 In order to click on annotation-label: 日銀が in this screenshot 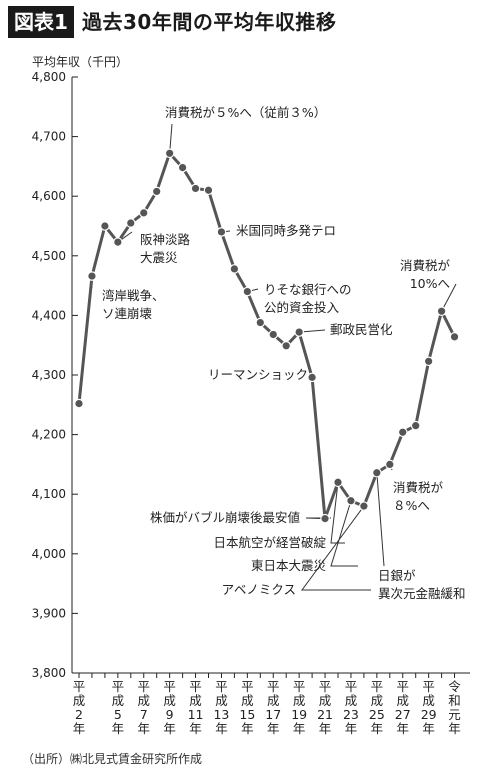, I will do `click(397, 575)`.